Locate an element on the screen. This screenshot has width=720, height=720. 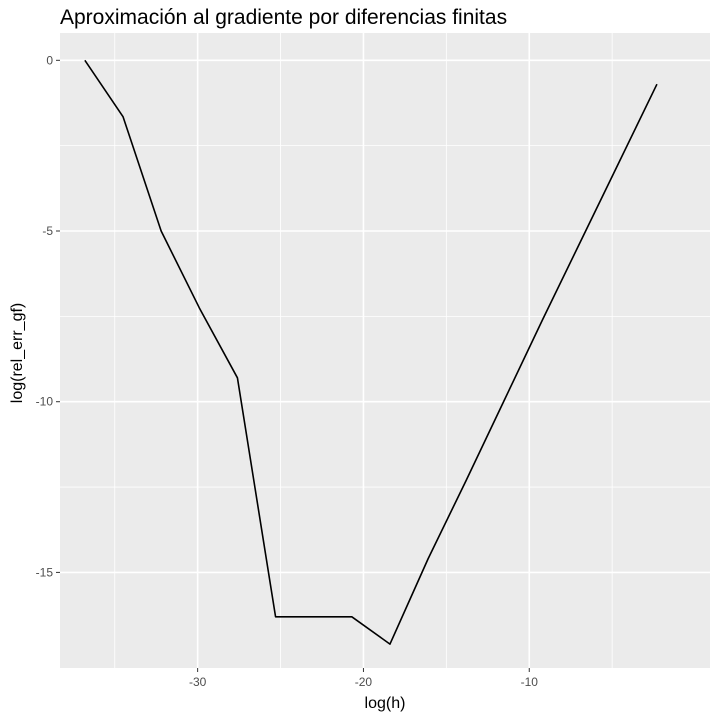
y-tick-label: -5 is located at coordinates (47, 231).